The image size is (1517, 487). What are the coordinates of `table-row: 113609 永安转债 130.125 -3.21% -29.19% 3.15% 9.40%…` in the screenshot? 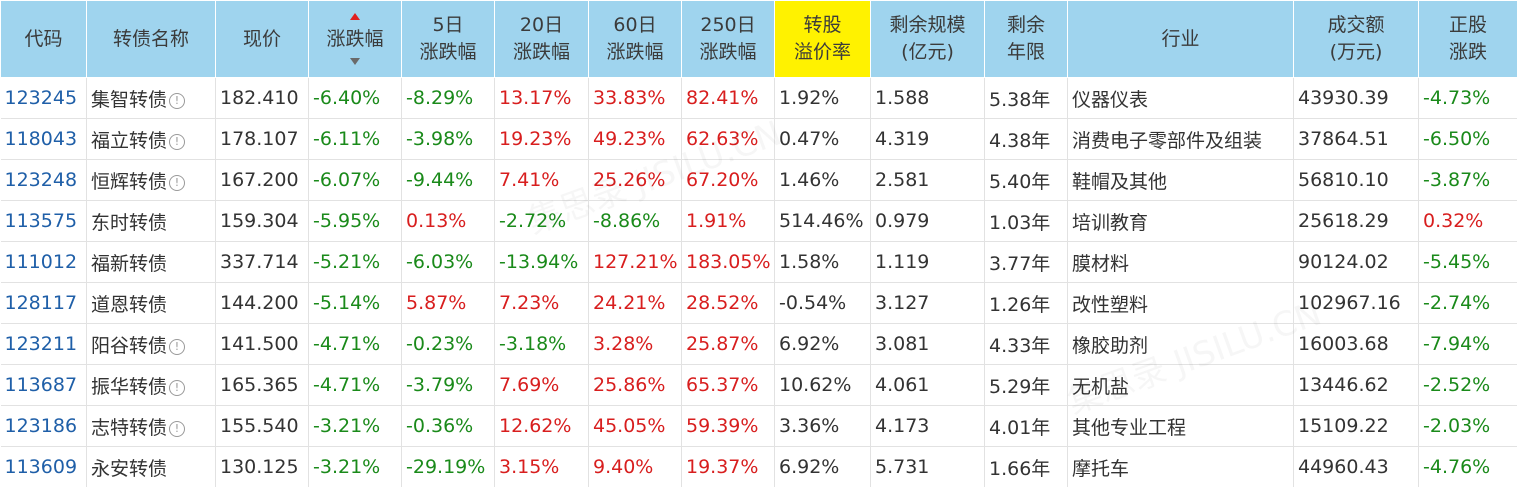 It's located at (758, 466).